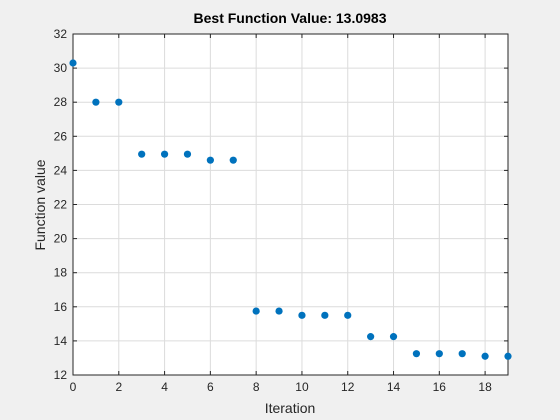  Describe the element at coordinates (290, 18) in the screenshot. I see `chart-title: Best Function Value: 13.0983` at that location.